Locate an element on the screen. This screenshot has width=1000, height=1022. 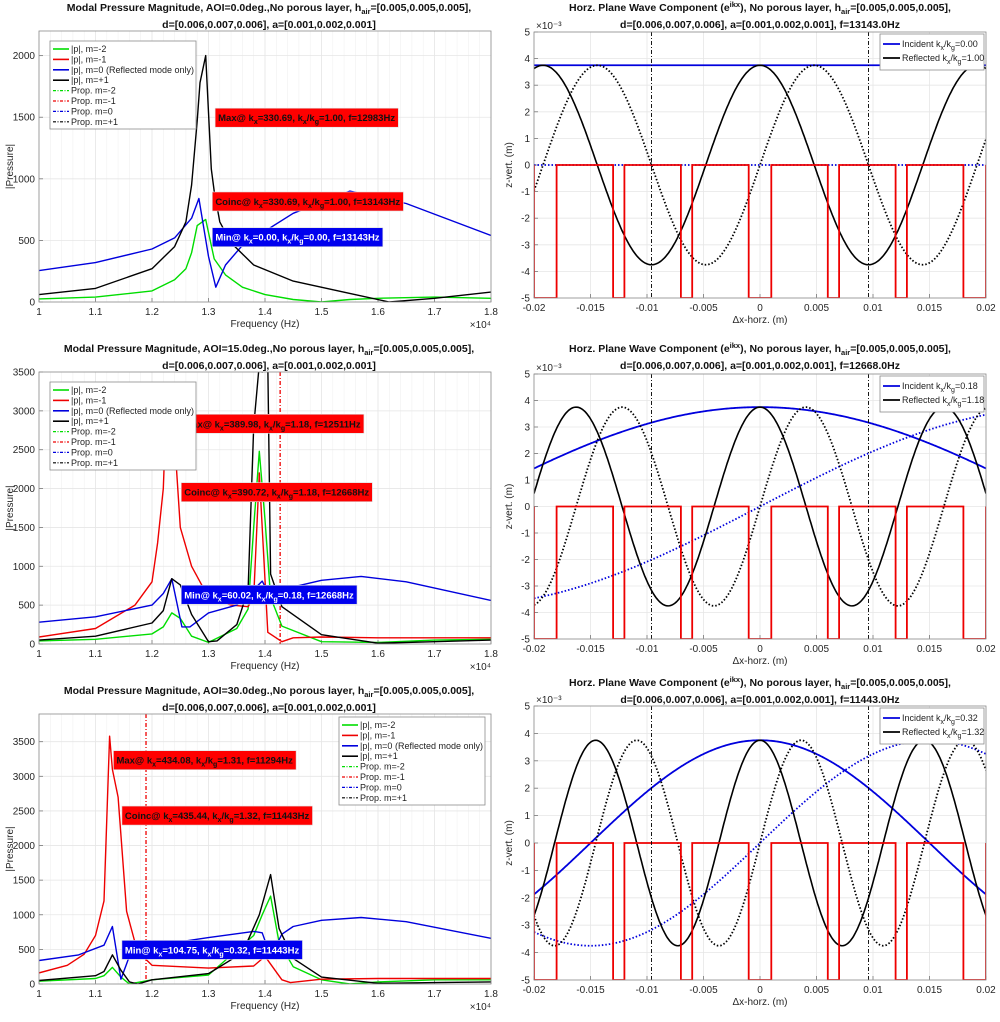
legend-part: =1.18 is located at coordinates (972, 400).